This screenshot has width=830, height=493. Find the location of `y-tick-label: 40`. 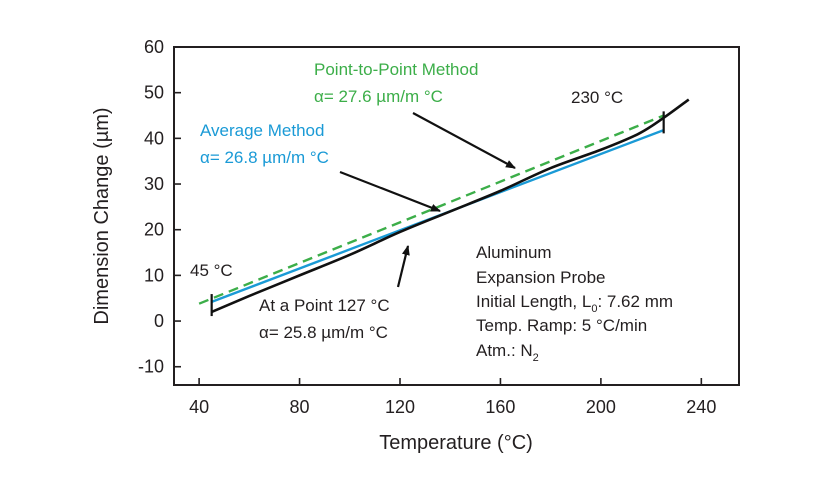

y-tick-label: 40 is located at coordinates (154, 138).